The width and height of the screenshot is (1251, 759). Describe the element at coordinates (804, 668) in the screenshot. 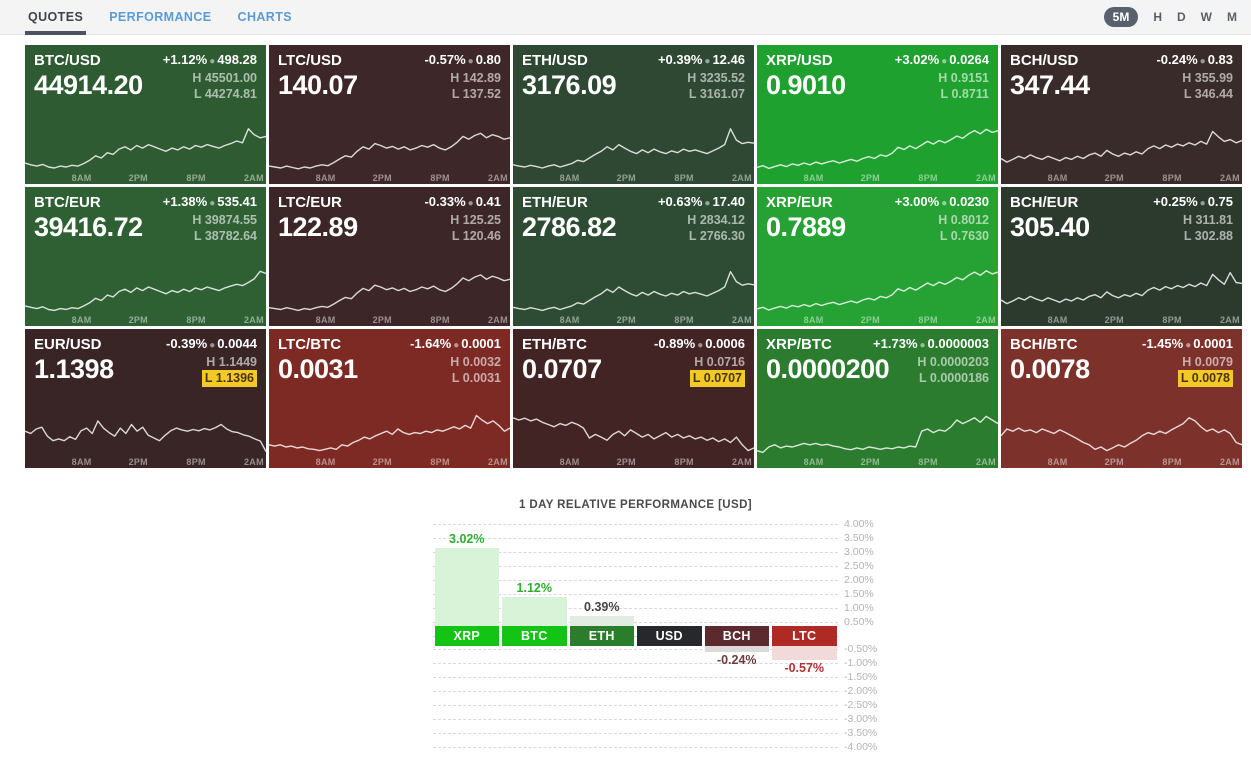

I see `value-label: -0.57%` at that location.